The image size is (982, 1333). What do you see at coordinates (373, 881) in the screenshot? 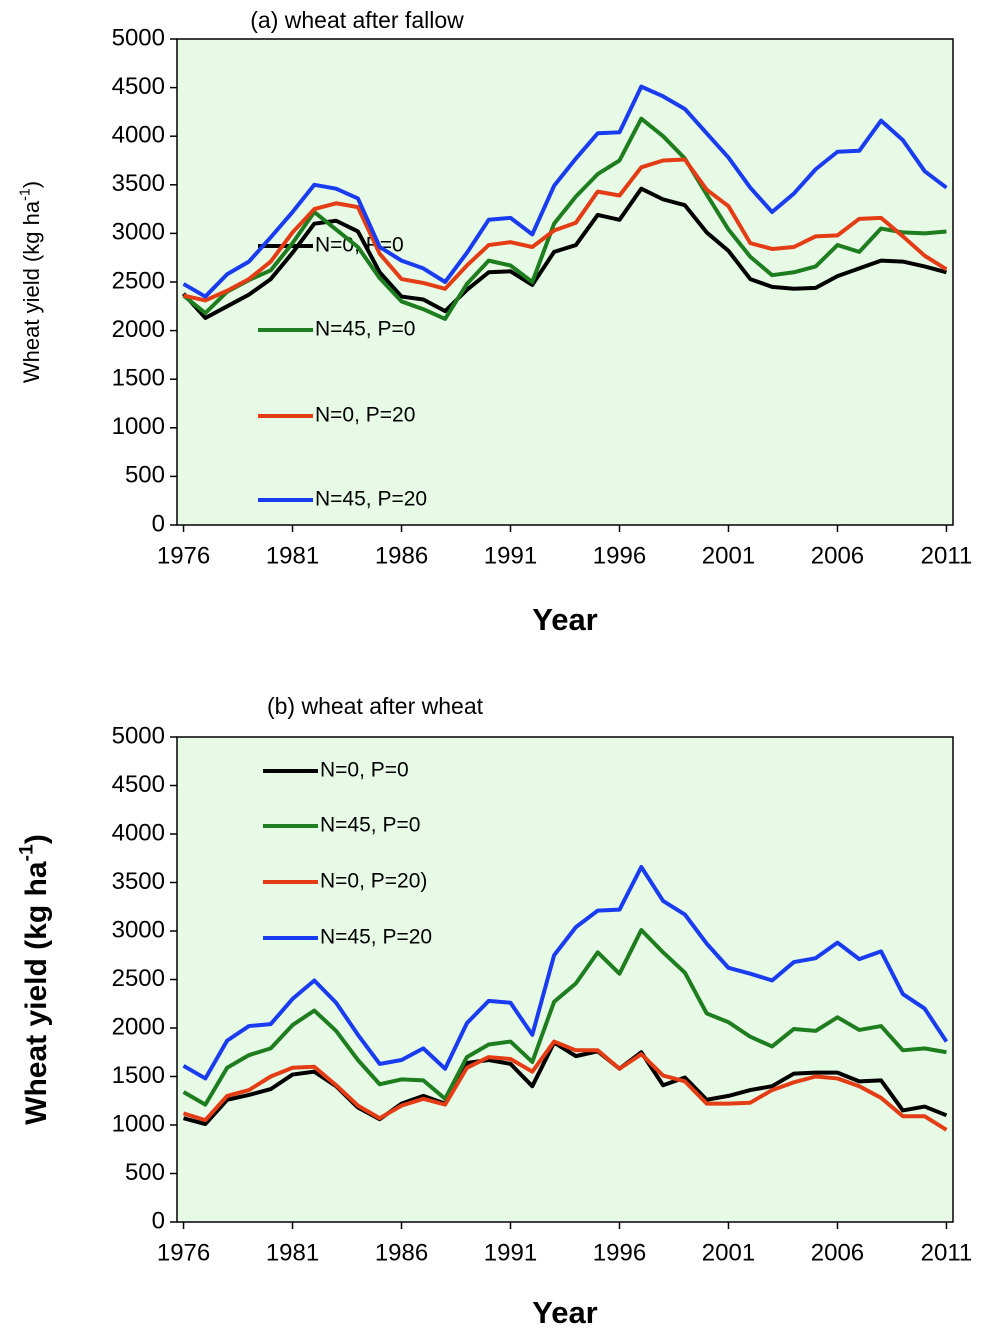
I see `legend-label: N=0, P=20)` at bounding box center [373, 881].